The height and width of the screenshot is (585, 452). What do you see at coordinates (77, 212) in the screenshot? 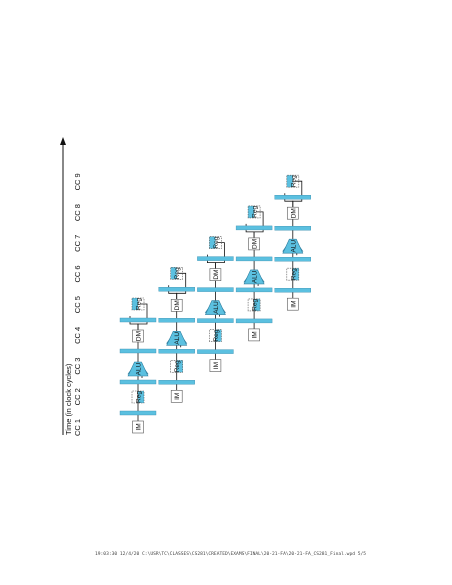
I see `cycle-label: CC 8` at bounding box center [77, 212].